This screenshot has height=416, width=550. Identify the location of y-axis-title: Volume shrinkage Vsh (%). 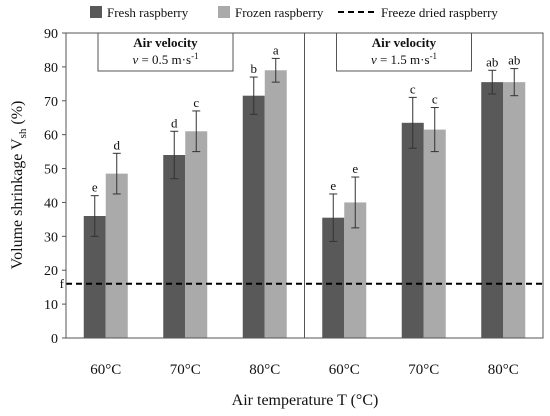
(19, 185).